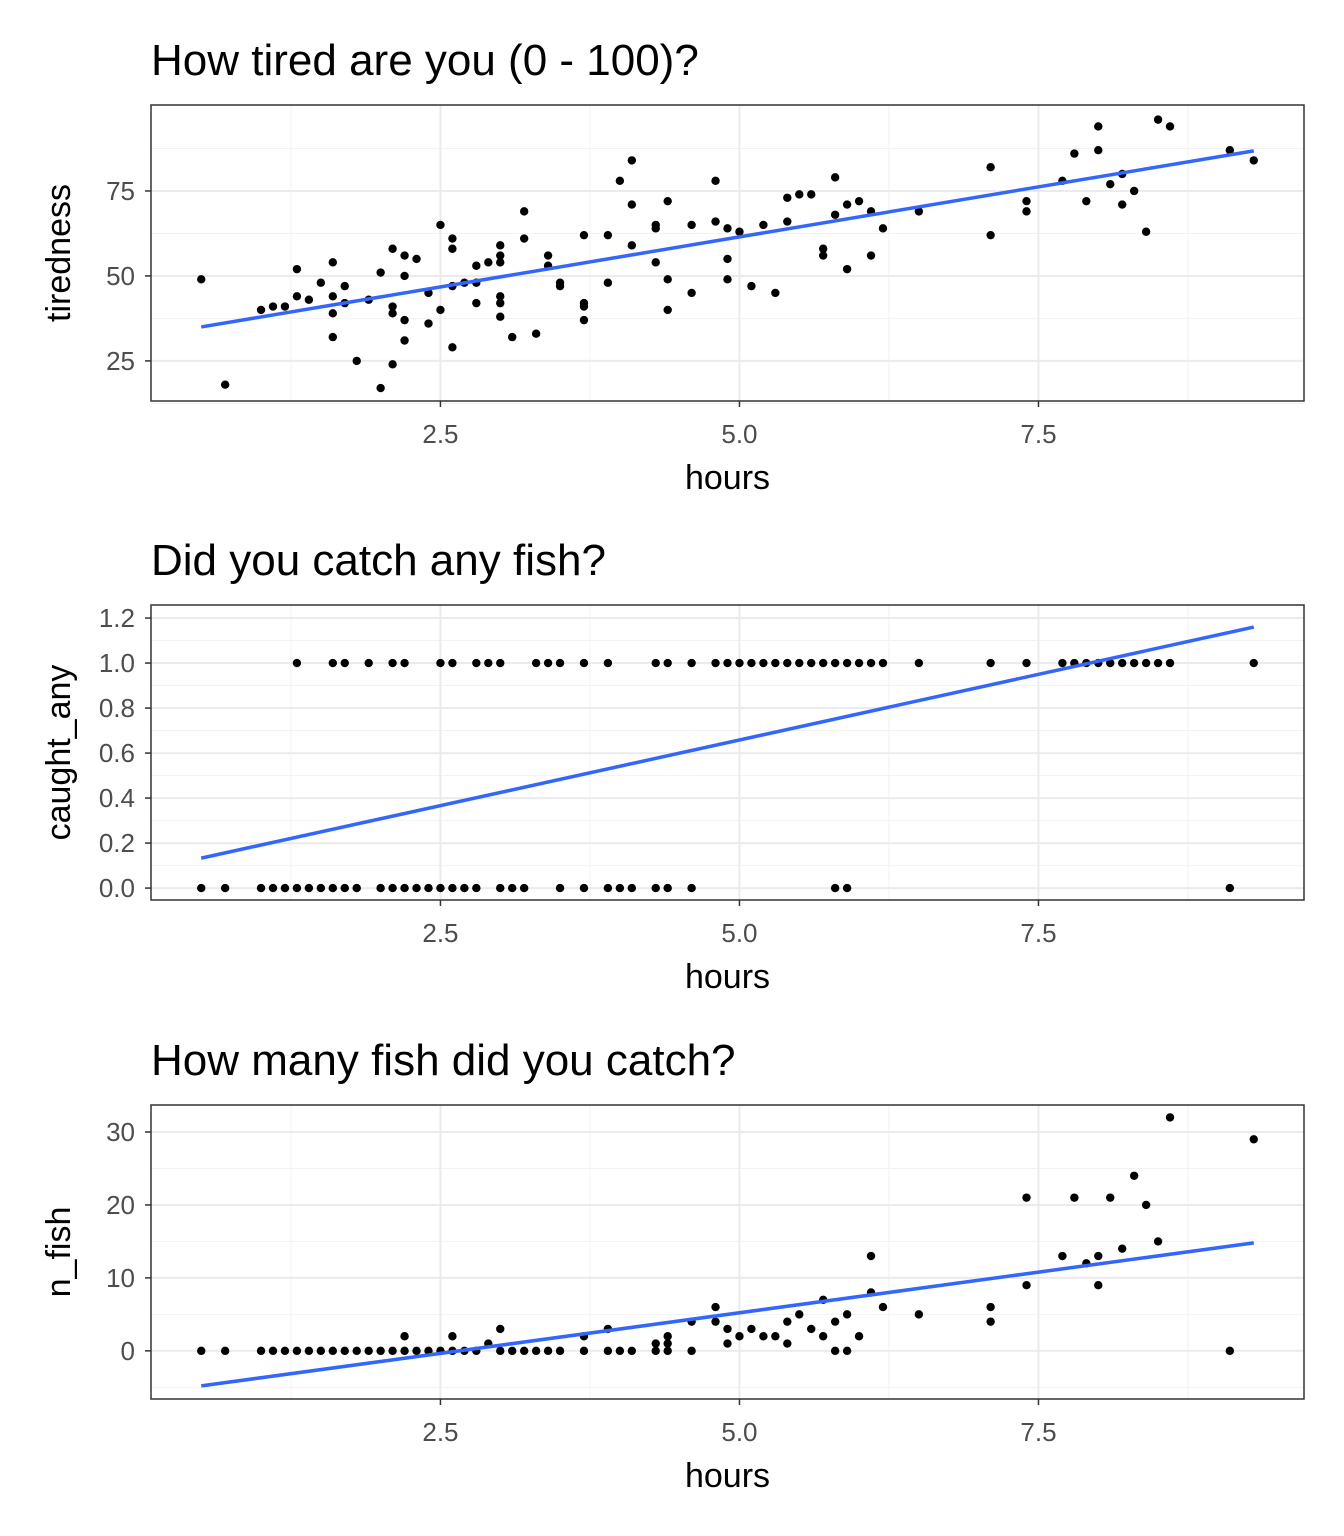 The image size is (1344, 1536). What do you see at coordinates (440, 434) in the screenshot?
I see `x-tick-label: 2.5` at bounding box center [440, 434].